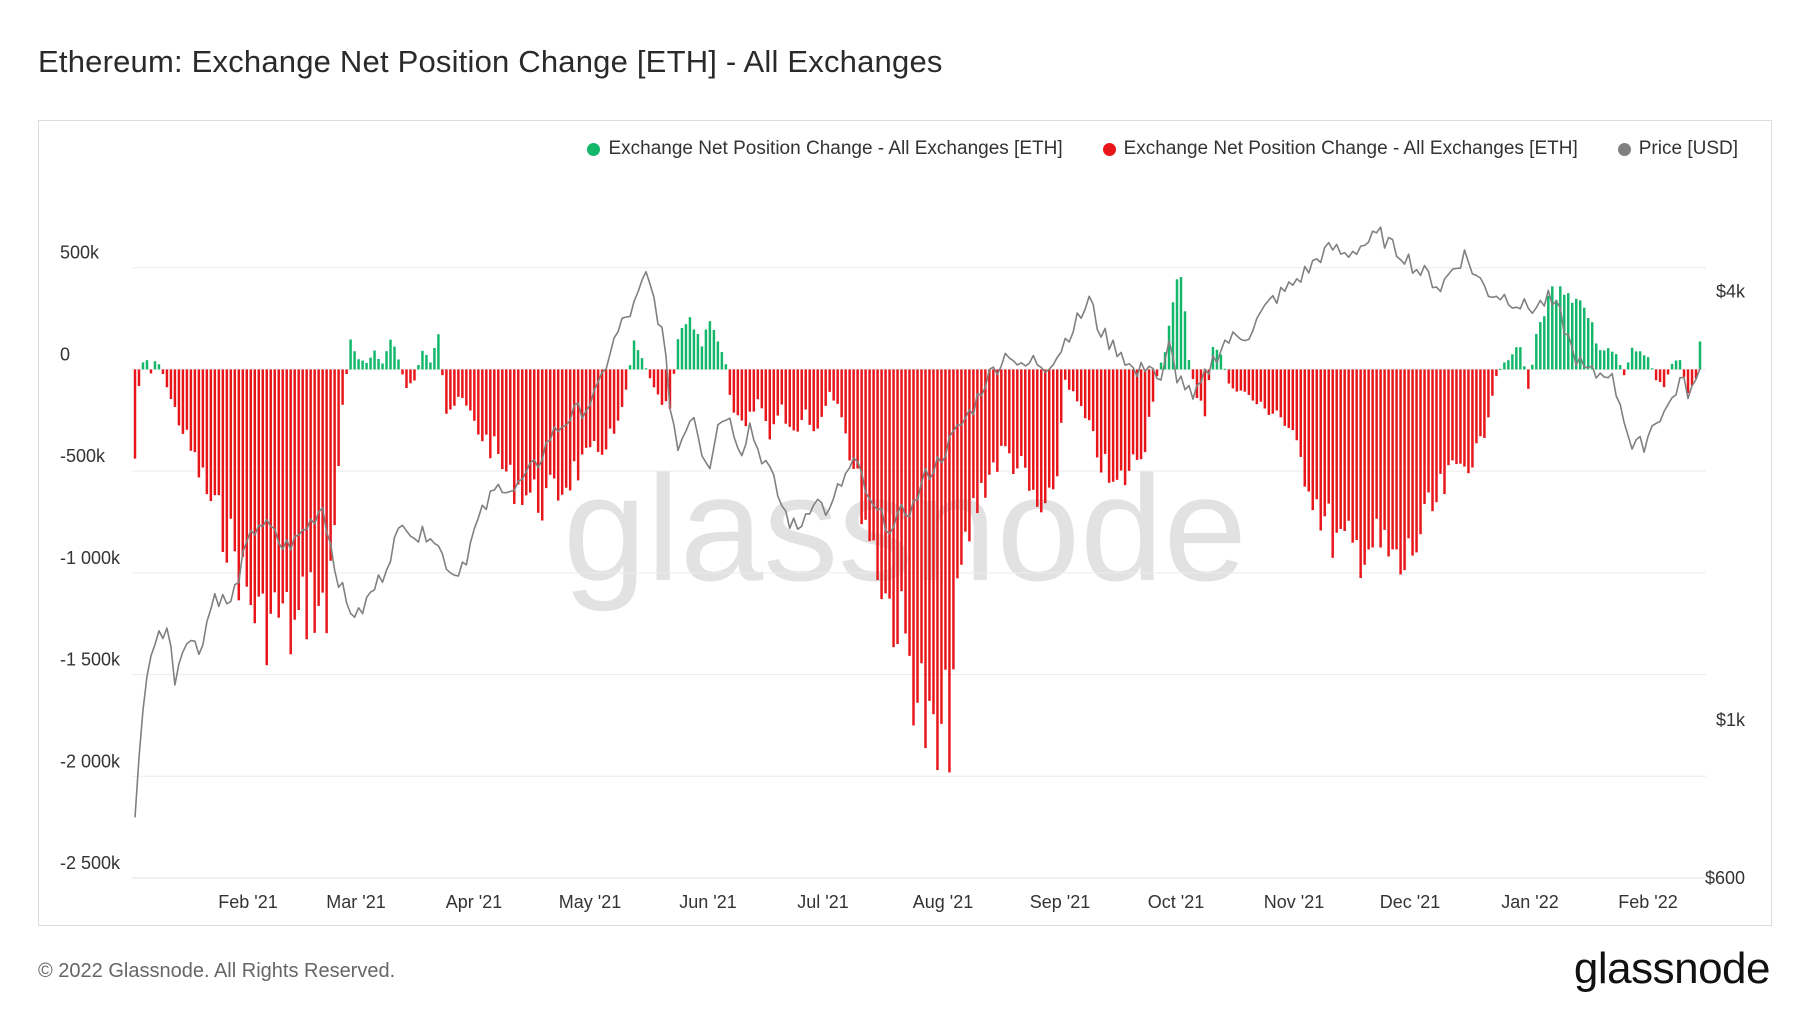  What do you see at coordinates (1410, 902) in the screenshot?
I see `x-tick-label: Dec '21` at bounding box center [1410, 902].